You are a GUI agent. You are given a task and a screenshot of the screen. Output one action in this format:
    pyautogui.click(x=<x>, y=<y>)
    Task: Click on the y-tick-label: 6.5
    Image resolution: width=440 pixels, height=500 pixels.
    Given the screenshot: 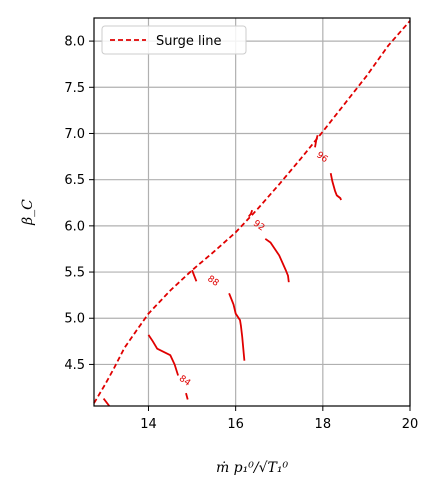 What is the action you would take?
    pyautogui.click(x=74, y=180)
    